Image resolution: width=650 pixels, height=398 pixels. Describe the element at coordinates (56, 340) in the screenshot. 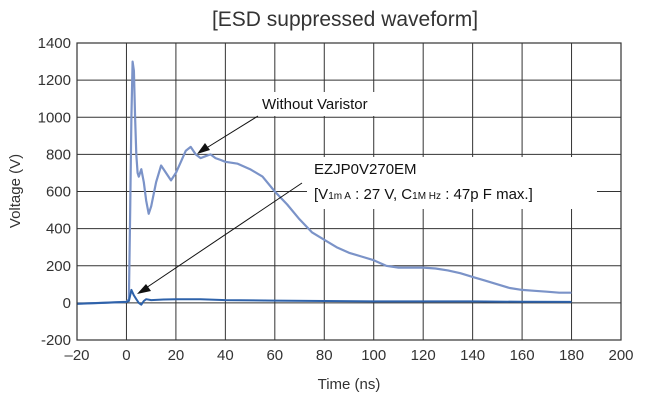

I see `y-tick-label: -200` at that location.